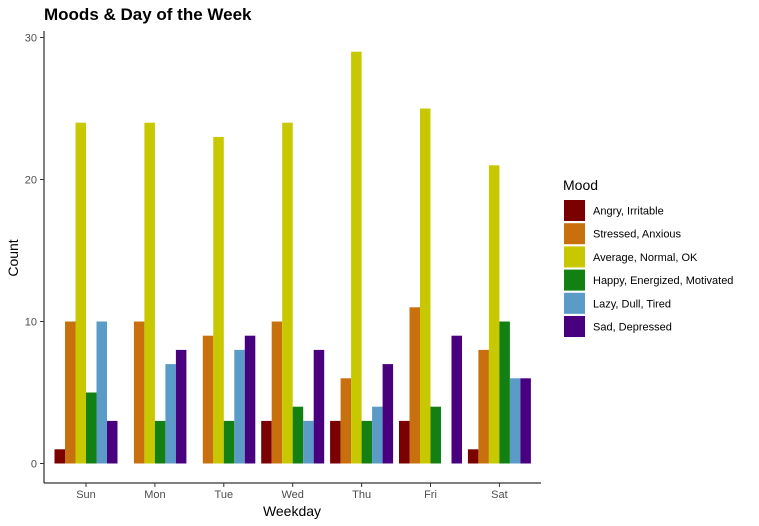 Image resolution: width=759 pixels, height=526 pixels. I want to click on y-tick-label: 30, so click(31, 39).